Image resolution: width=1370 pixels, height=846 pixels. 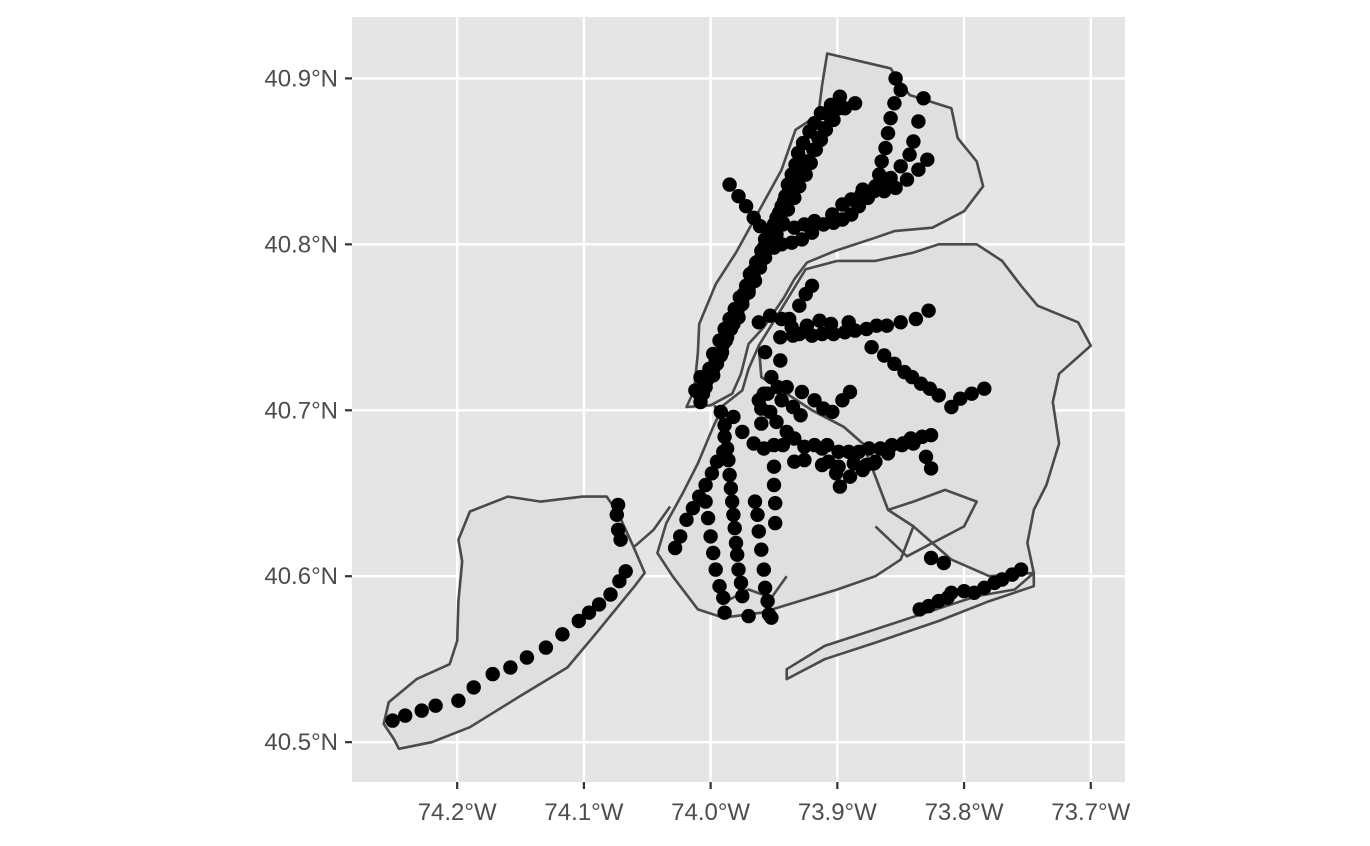 I want to click on x-tick-label: 73.8°W, so click(x=964, y=812).